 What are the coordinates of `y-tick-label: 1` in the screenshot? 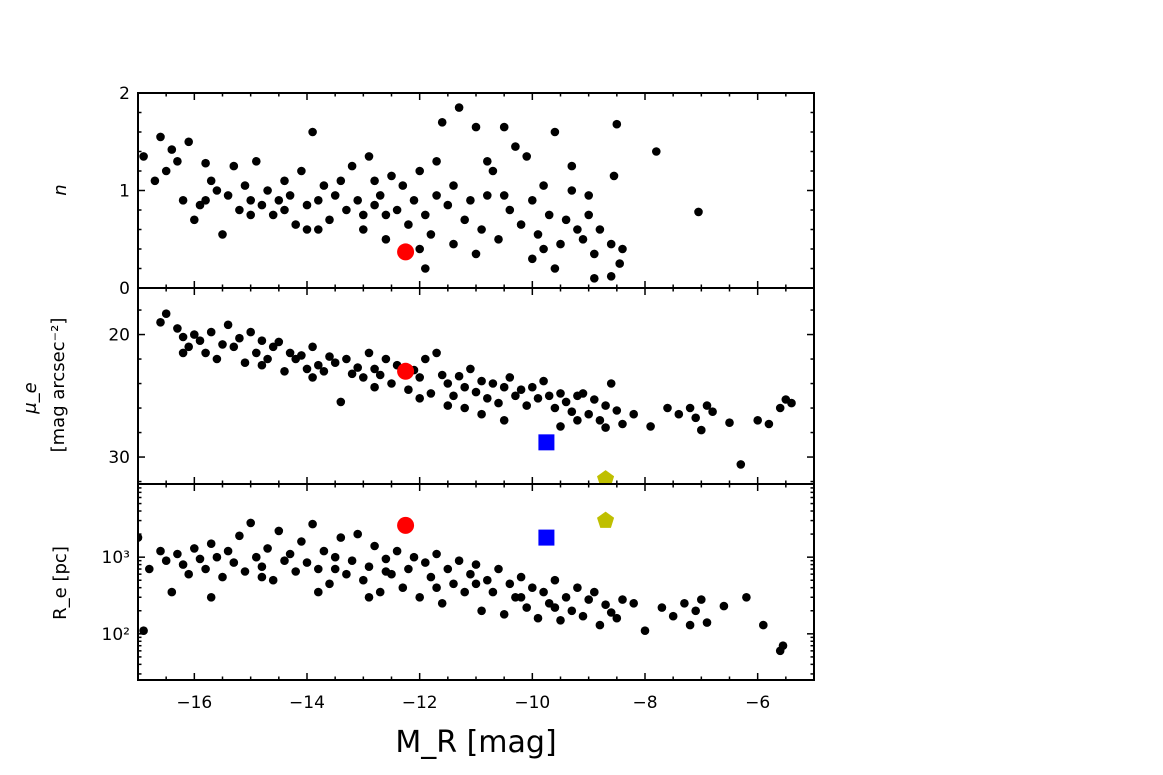 It's located at (124, 192).